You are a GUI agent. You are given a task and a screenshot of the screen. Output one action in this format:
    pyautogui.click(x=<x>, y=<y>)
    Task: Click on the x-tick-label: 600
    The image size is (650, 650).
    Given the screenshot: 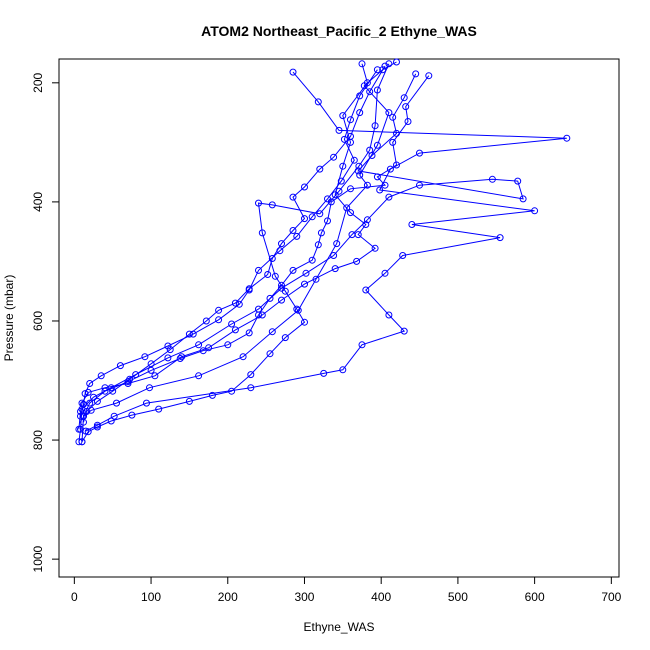 What is the action you would take?
    pyautogui.click(x=535, y=597)
    